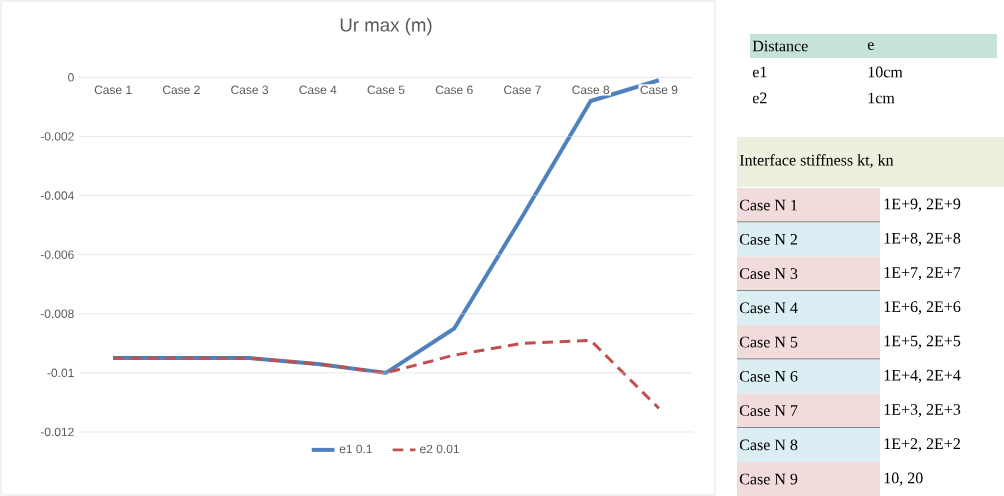 The height and width of the screenshot is (496, 1004). I want to click on x-tick-label: Case 2, so click(181, 90).